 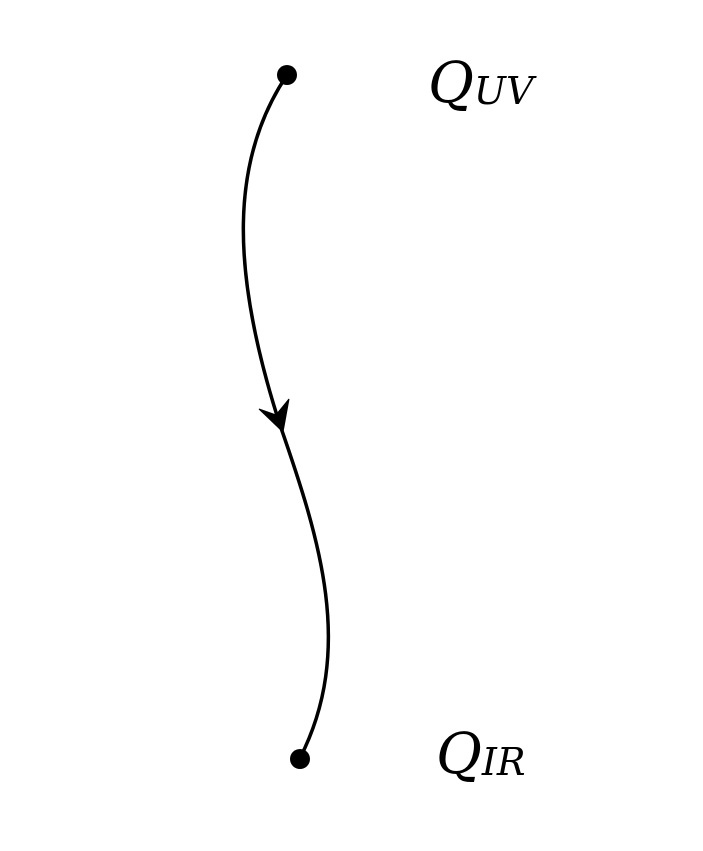 What do you see at coordinates (287, 75) in the screenshot?
I see `uv-fixed-point` at bounding box center [287, 75].